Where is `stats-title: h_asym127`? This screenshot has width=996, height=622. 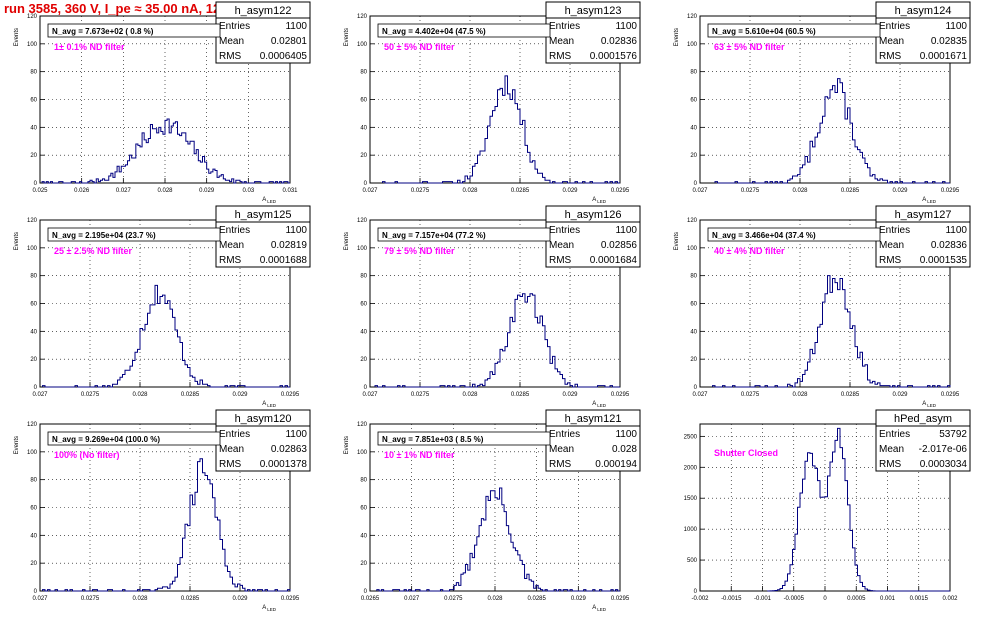 stats-title: h_asym127 is located at coordinates (923, 215).